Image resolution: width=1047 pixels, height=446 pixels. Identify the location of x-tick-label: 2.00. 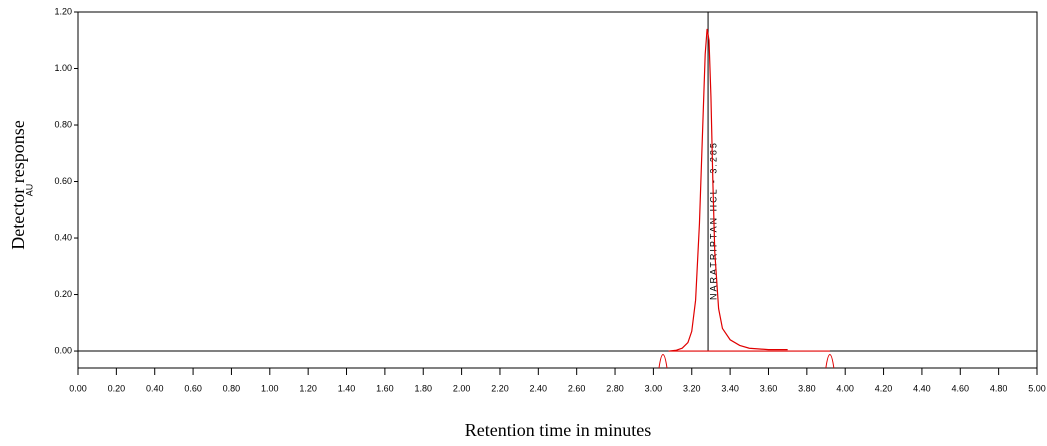
(462, 388).